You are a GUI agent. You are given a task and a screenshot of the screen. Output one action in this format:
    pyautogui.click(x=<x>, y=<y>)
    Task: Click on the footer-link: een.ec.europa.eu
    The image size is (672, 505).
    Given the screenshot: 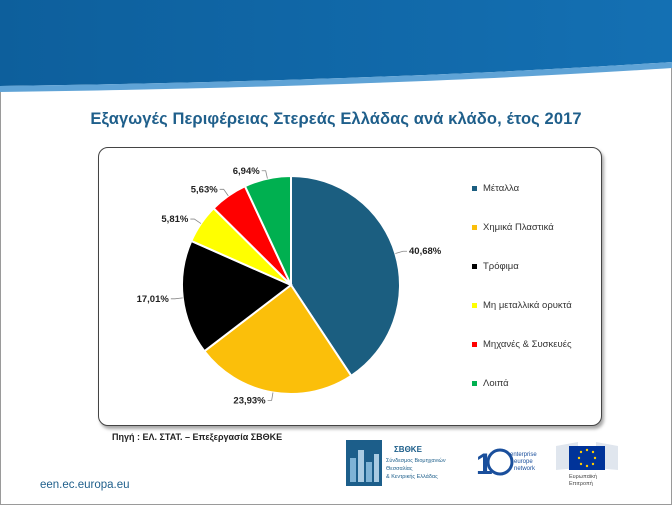 What is the action you would take?
    pyautogui.click(x=85, y=485)
    